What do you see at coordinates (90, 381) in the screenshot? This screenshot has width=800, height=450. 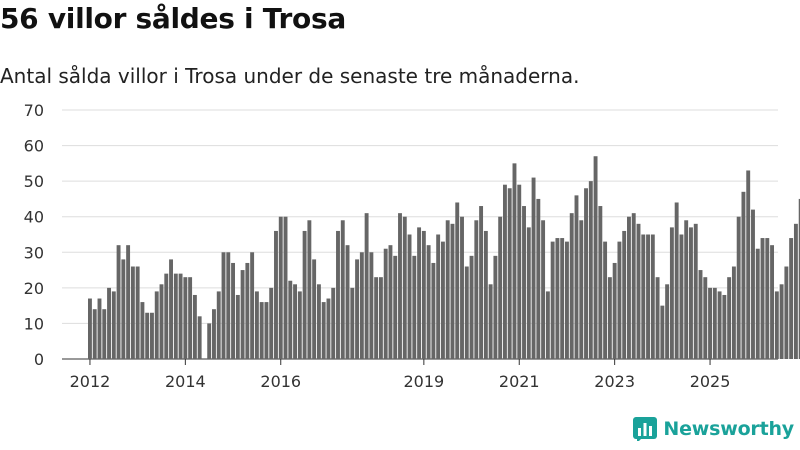 I see `x-tick-label: 2012` at bounding box center [90, 381].